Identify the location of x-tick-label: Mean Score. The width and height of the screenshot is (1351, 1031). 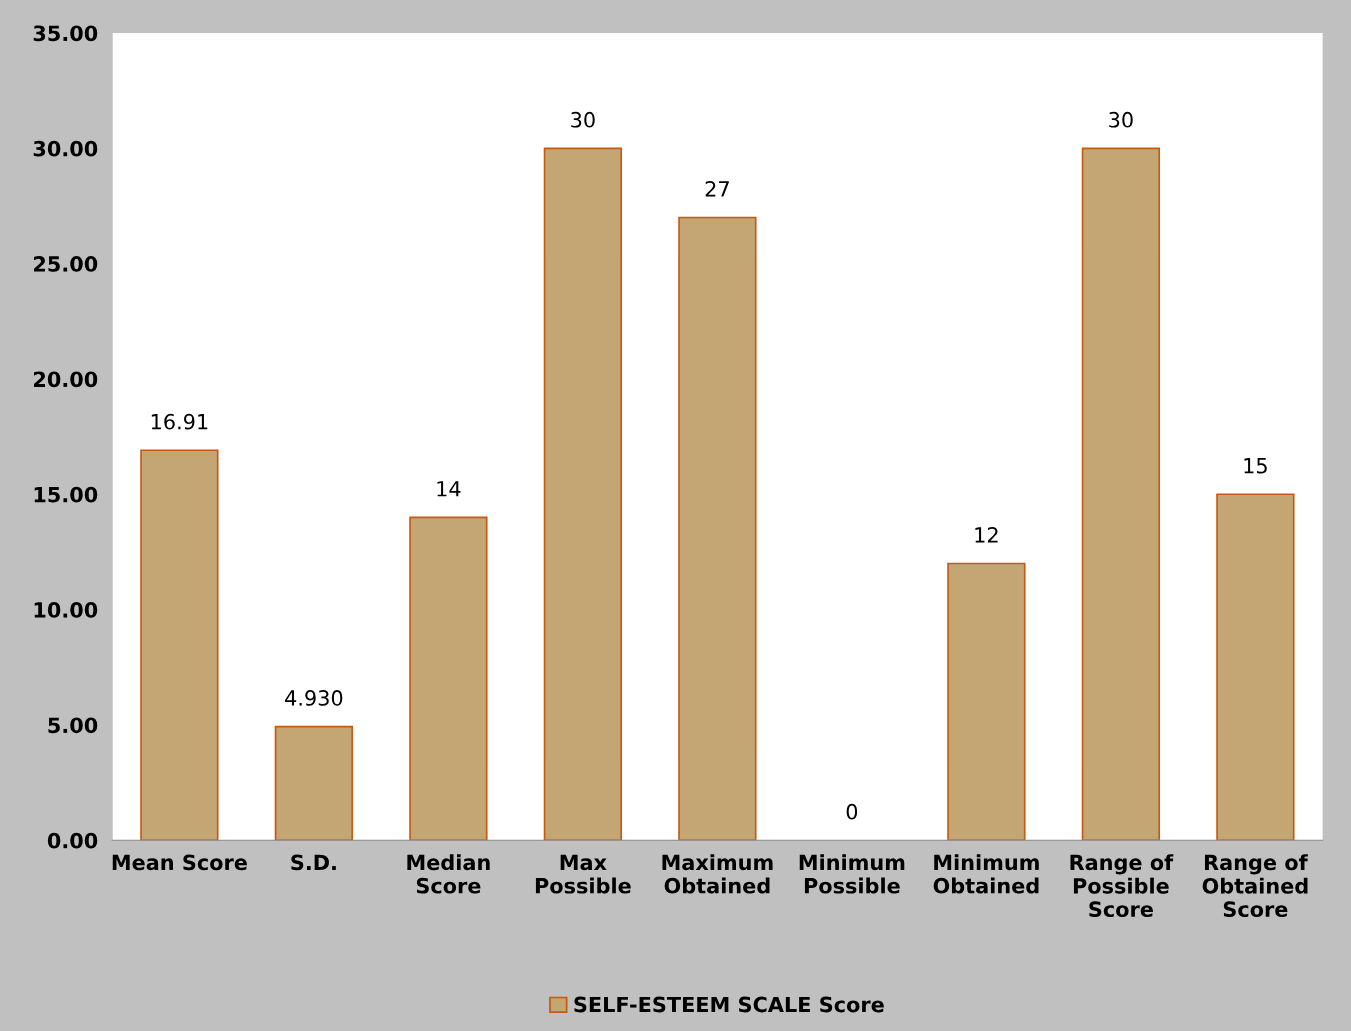
(179, 862).